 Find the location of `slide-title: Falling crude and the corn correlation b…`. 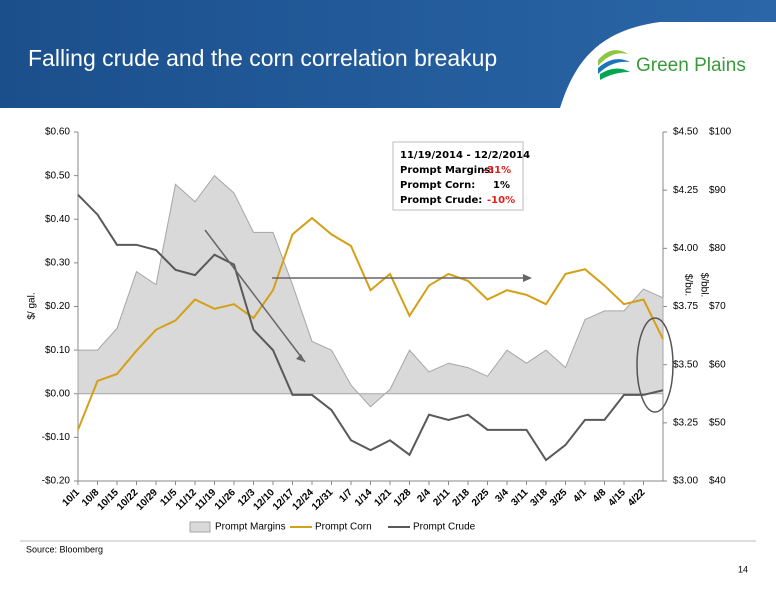

slide-title: Falling crude and the corn correlation b… is located at coordinates (262, 58).